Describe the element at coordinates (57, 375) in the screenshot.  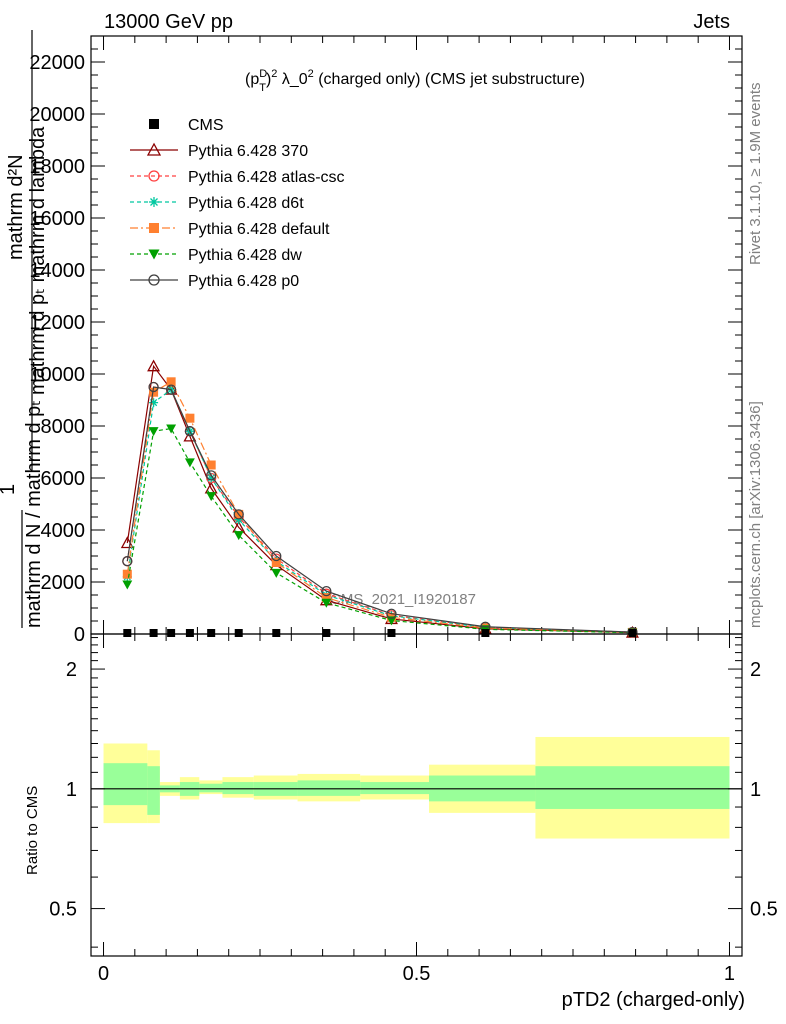
I see `main-y-tick-label: 10000` at that location.